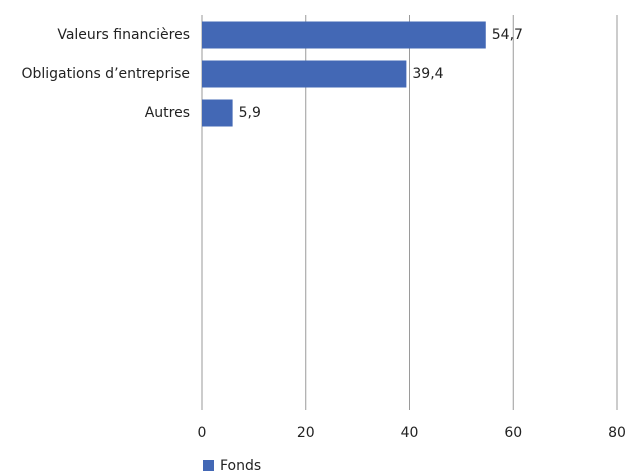  What do you see at coordinates (617, 433) in the screenshot?
I see `x-tick-label: 80` at bounding box center [617, 433].